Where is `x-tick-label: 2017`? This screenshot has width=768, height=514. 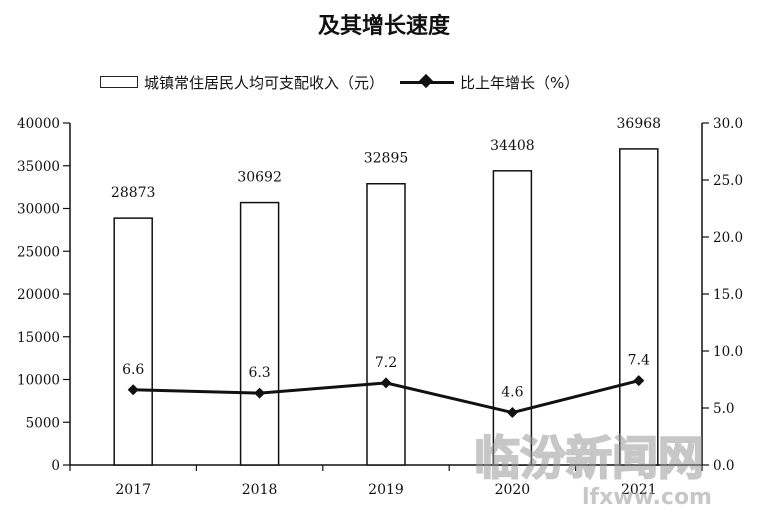 x-tick-label: 2017 is located at coordinates (133, 490).